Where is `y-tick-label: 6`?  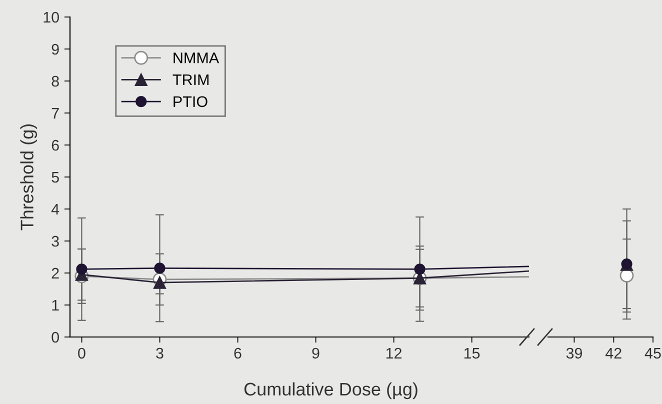
y-tick-label: 6 is located at coordinates (55, 145).